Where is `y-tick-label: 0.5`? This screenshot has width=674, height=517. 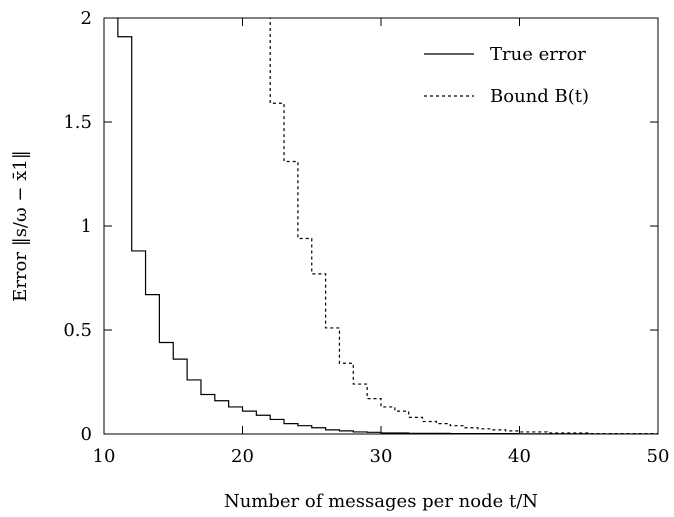 y-tick-label: 0.5 is located at coordinates (77, 330).